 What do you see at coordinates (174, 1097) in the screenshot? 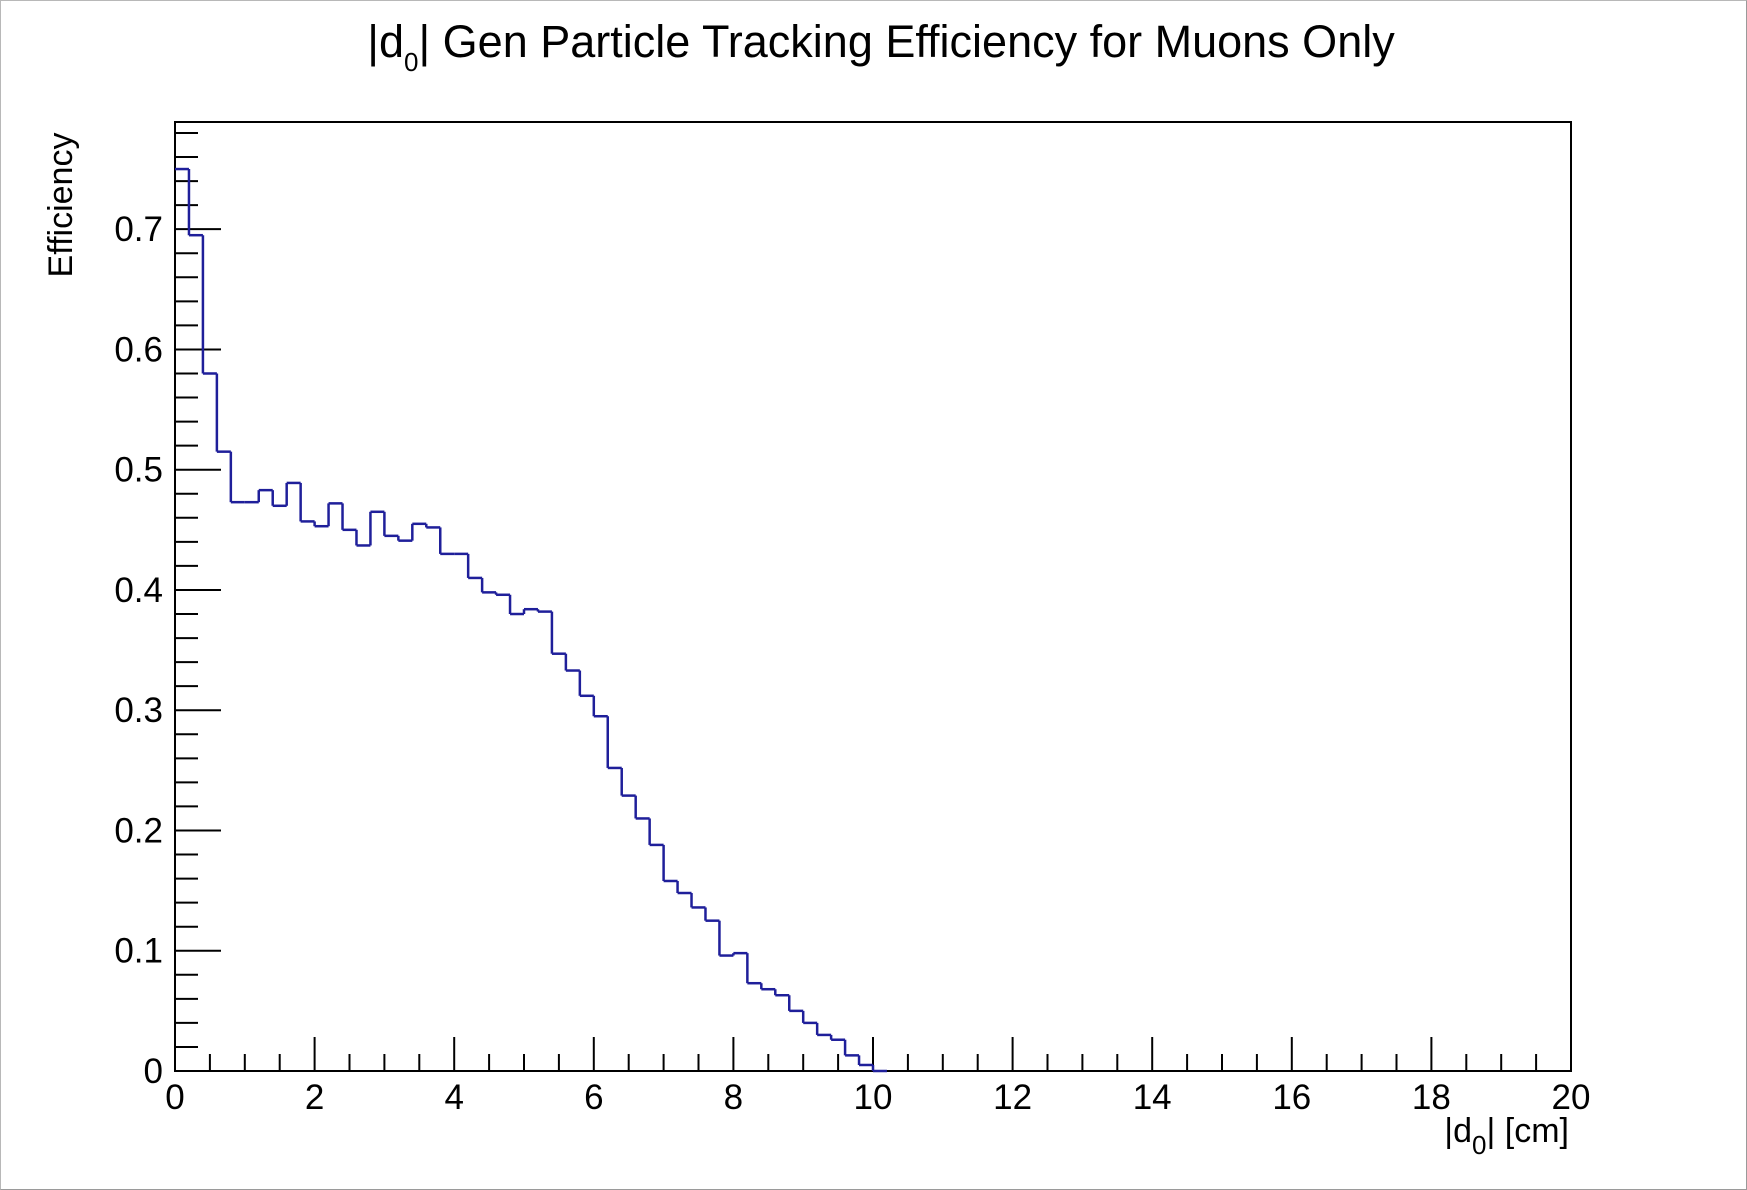
I see `x-tick-label: 0` at bounding box center [174, 1097].